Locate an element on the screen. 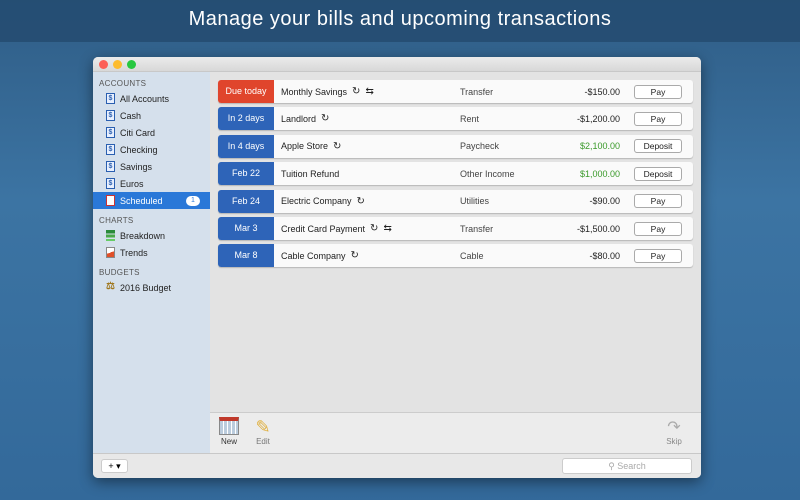 This screenshot has width=800, height=500. category: Other Income is located at coordinates (487, 173).